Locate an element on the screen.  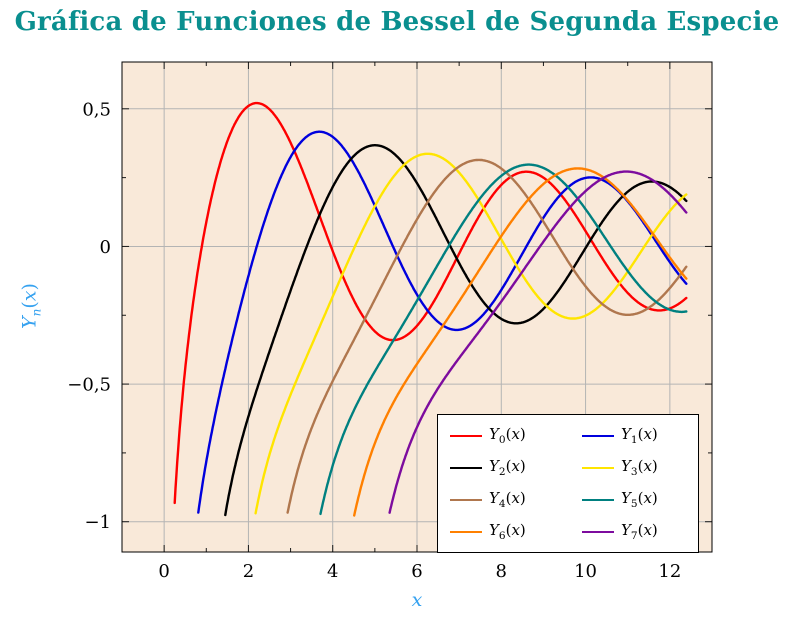
legend-label-Y3: Y3(x) is located at coordinates (639, 467).